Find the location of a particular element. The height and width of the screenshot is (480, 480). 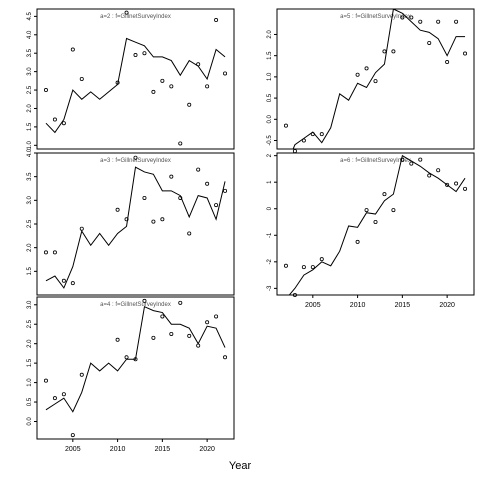

y-tick-label: 1.0 is located at coordinates (30, 382).